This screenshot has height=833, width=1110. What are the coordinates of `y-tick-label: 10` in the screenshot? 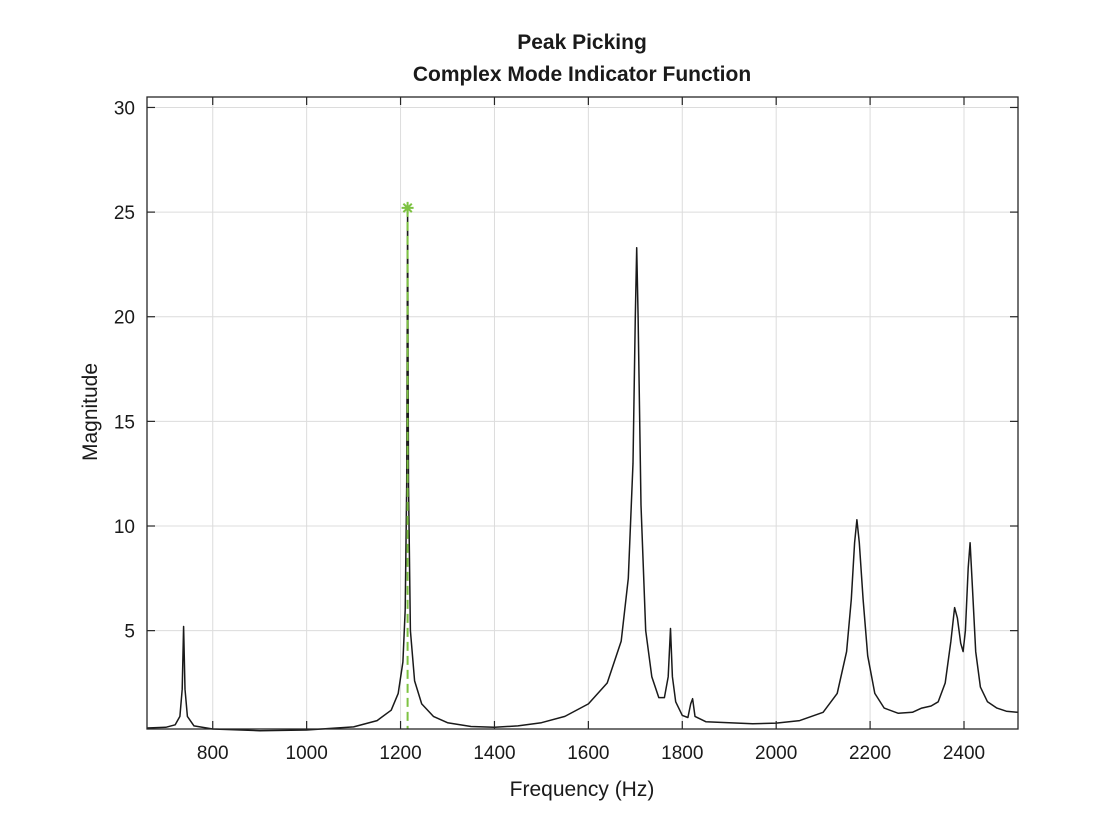 It's located at (124, 527).